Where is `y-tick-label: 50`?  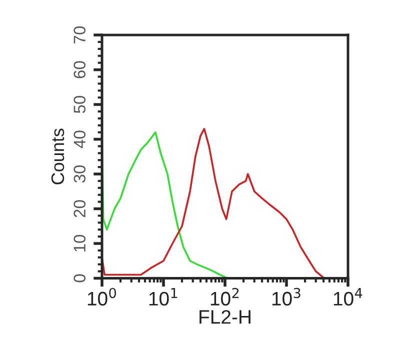
y-tick-label: 50 is located at coordinates (80, 105).